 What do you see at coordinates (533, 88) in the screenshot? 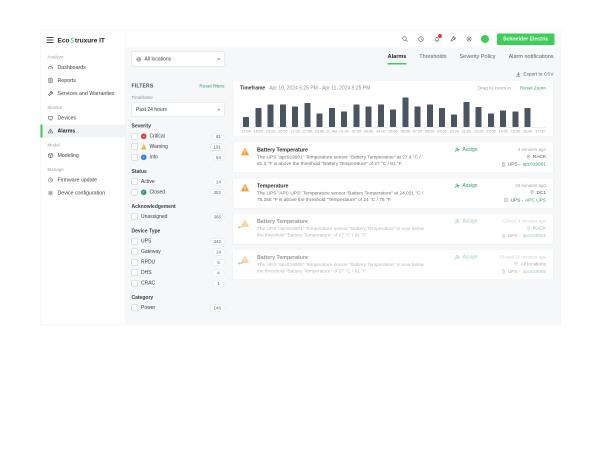
I see `reset-zoom-link: Reset Zoom` at bounding box center [533, 88].